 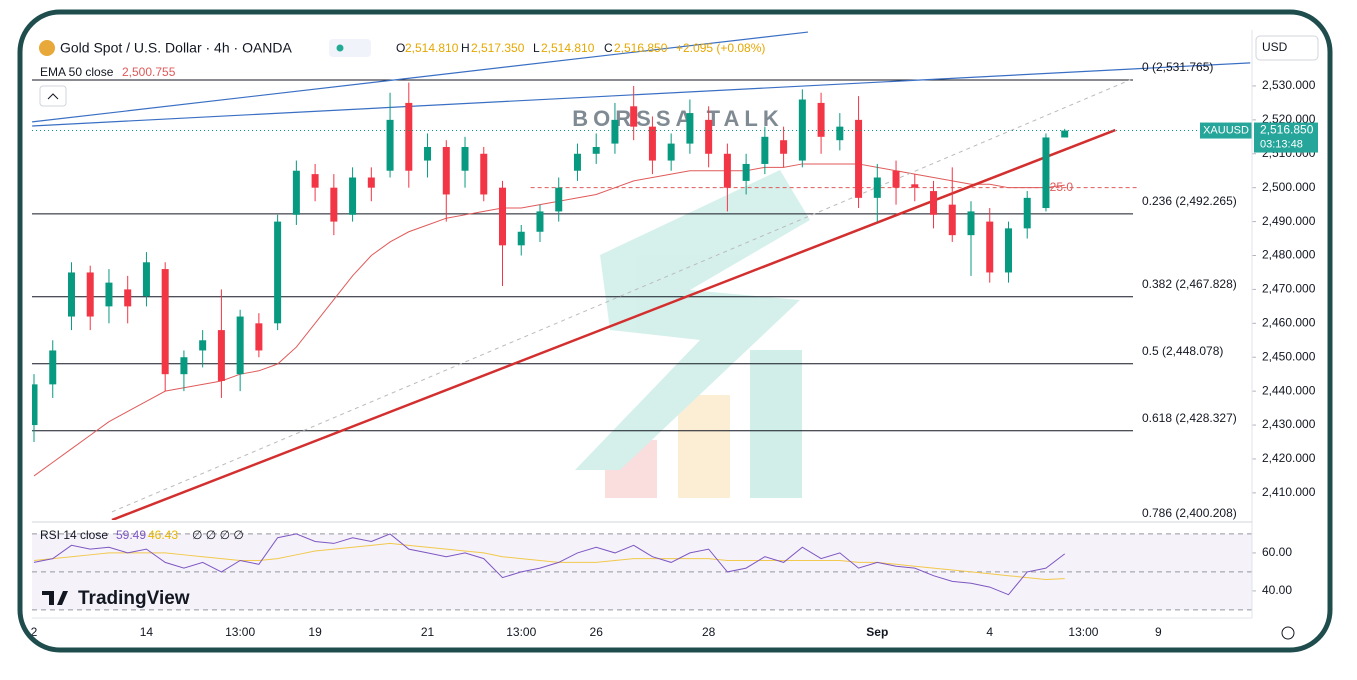 I want to click on fib-label: 0 (2,531.765), so click(x=1177, y=67).